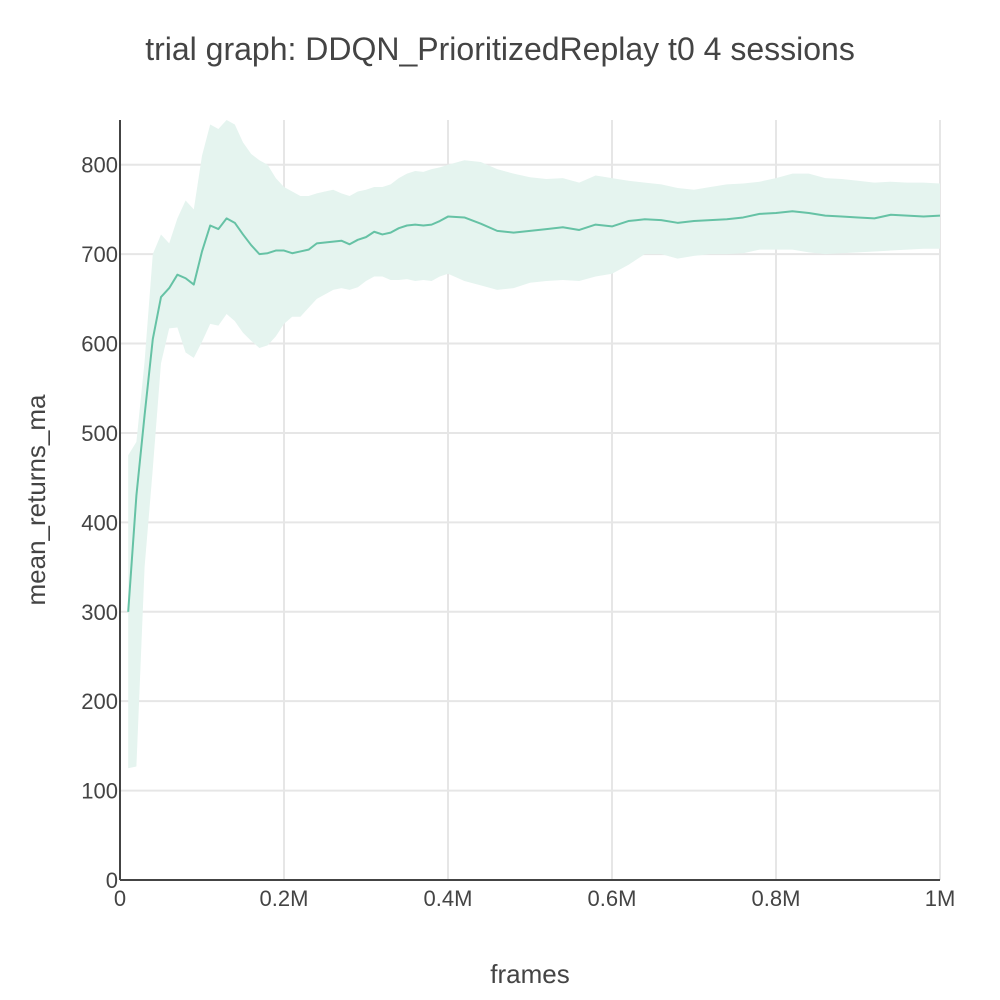  I want to click on x-tick-label: 0.6M, so click(612, 898).